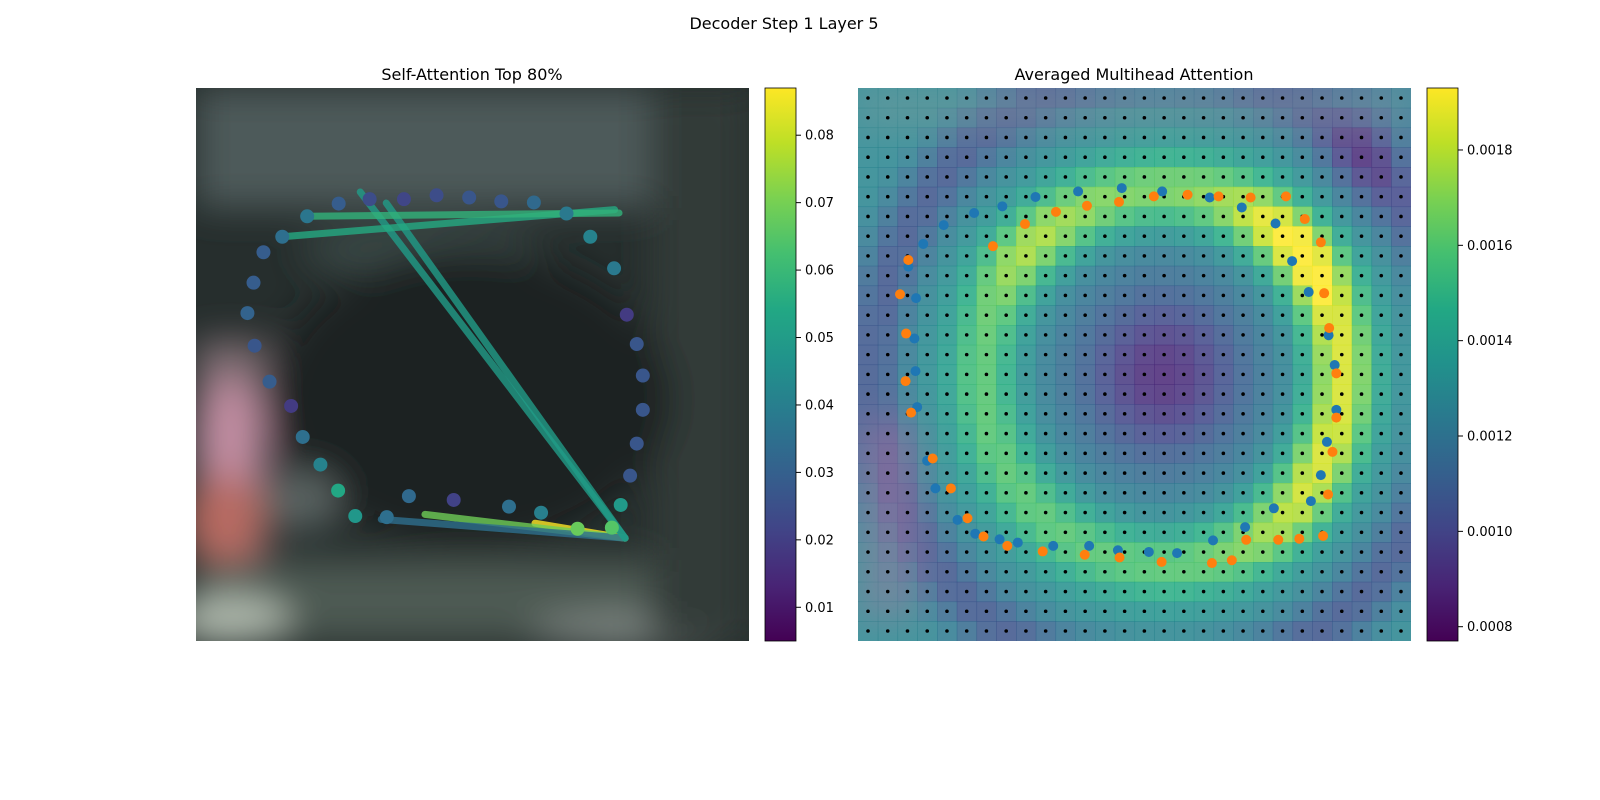 The image size is (1600, 800). Describe the element at coordinates (819, 203) in the screenshot. I see `colorbar-tick-label: 0.07` at that location.